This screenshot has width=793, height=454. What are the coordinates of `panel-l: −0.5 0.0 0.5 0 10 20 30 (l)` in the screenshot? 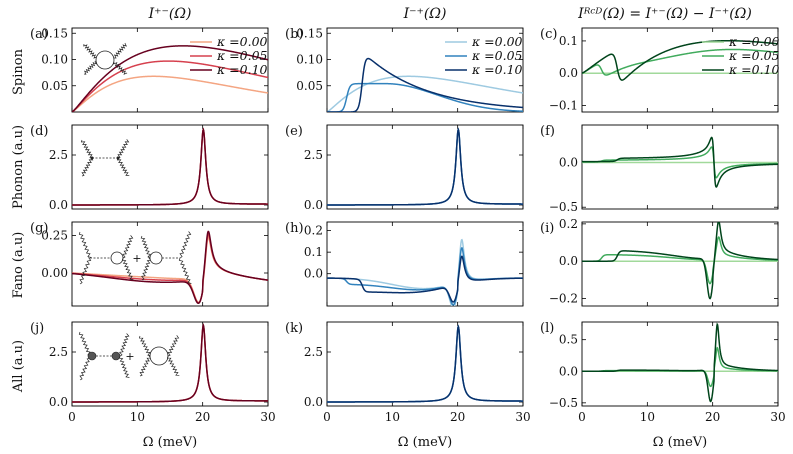 It's located at (663, 372).